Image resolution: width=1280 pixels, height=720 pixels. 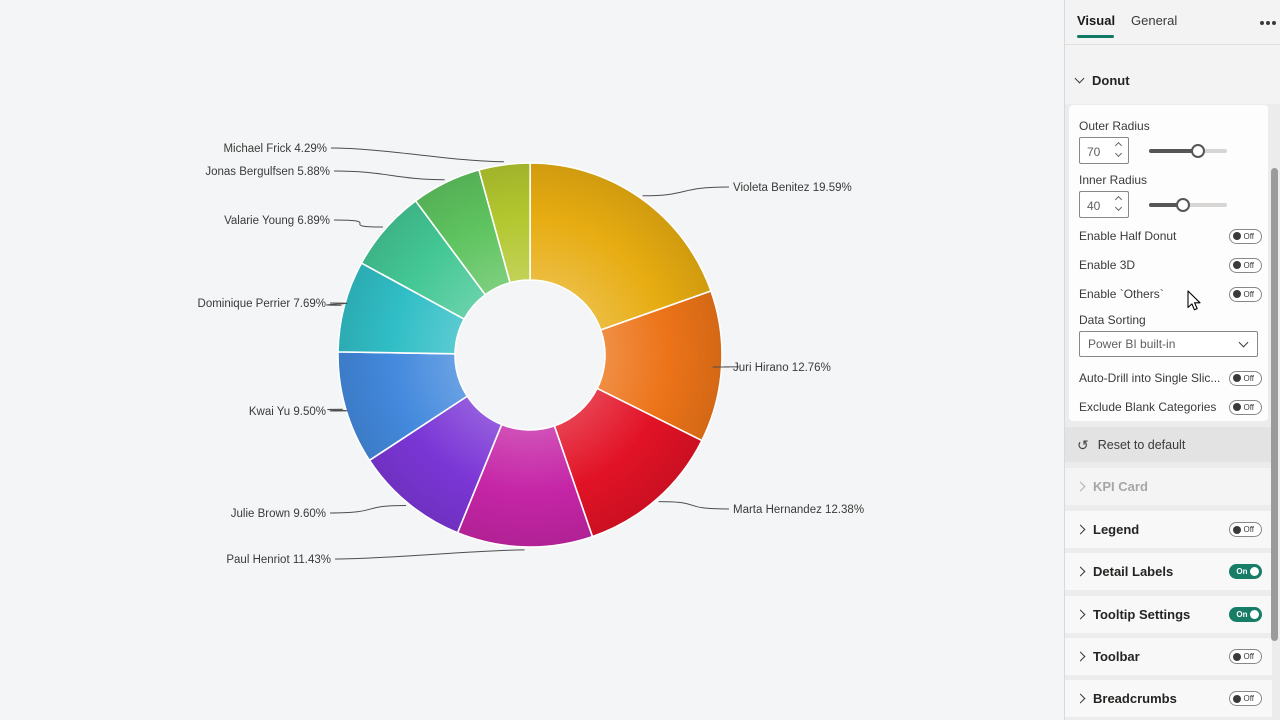 I want to click on exclude-blank-toggle: Off, so click(x=1245, y=407).